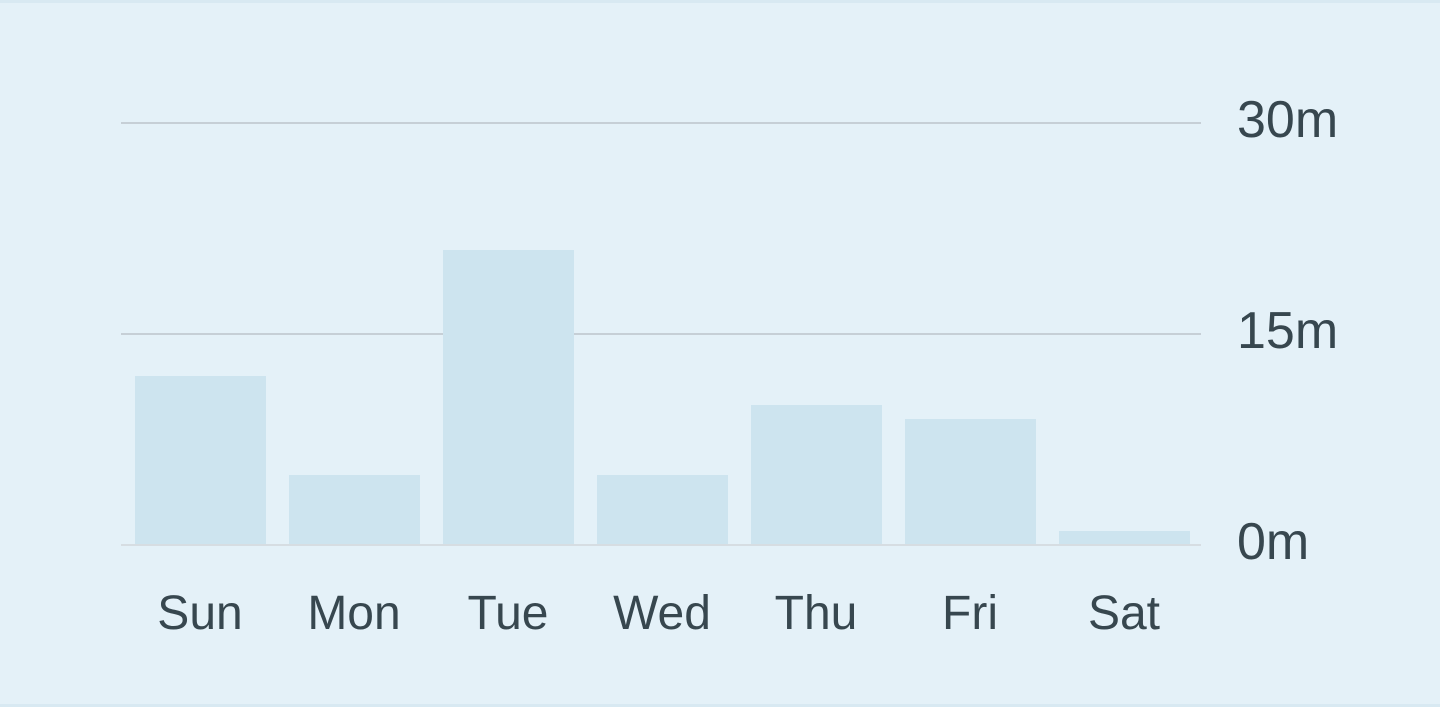 The width and height of the screenshot is (1440, 707). What do you see at coordinates (508, 613) in the screenshot?
I see `xaxis-label-tue: Tue` at bounding box center [508, 613].